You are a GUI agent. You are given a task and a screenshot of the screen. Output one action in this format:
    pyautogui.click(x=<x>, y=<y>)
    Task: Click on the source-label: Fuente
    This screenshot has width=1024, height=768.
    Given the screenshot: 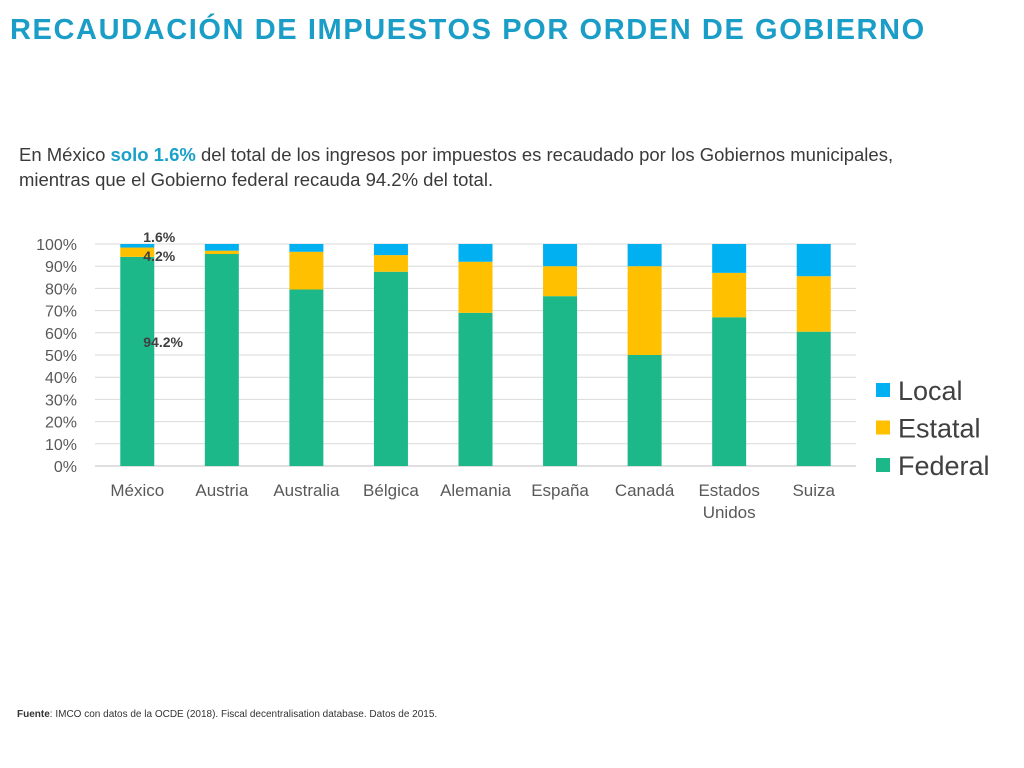 What is the action you would take?
    pyautogui.click(x=33, y=714)
    